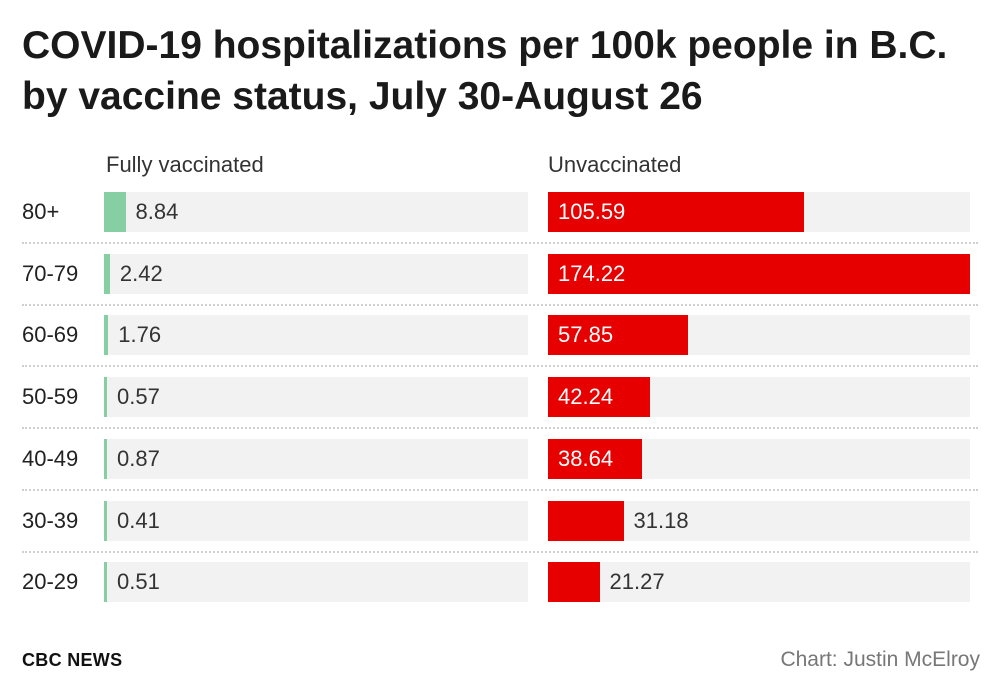 This screenshot has width=1000, height=694. I want to click on source-logo: CBC NEWS, so click(72, 660).